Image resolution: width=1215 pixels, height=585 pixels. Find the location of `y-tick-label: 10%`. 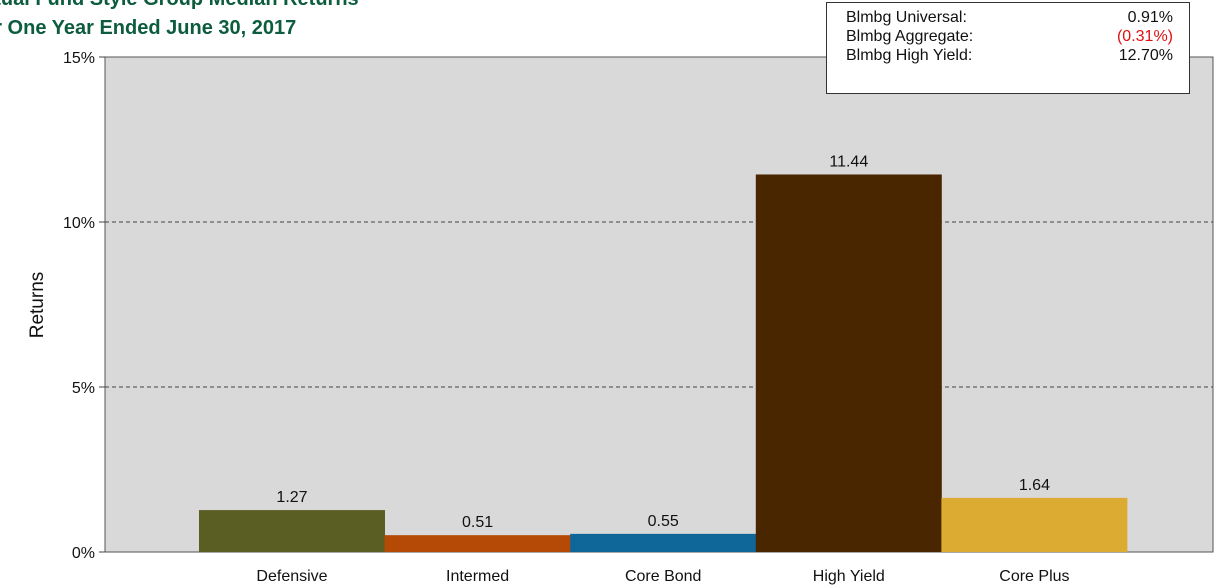

y-tick-label: 10% is located at coordinates (79, 223).